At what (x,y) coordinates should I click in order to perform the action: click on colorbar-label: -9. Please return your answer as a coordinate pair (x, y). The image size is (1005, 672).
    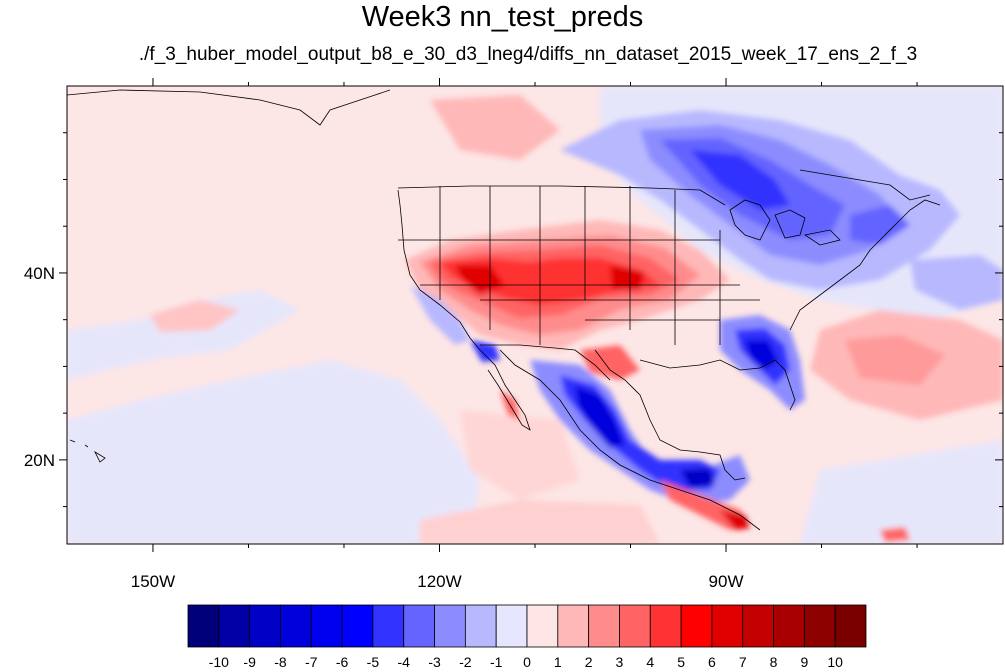
    Looking at the image, I should click on (249, 662).